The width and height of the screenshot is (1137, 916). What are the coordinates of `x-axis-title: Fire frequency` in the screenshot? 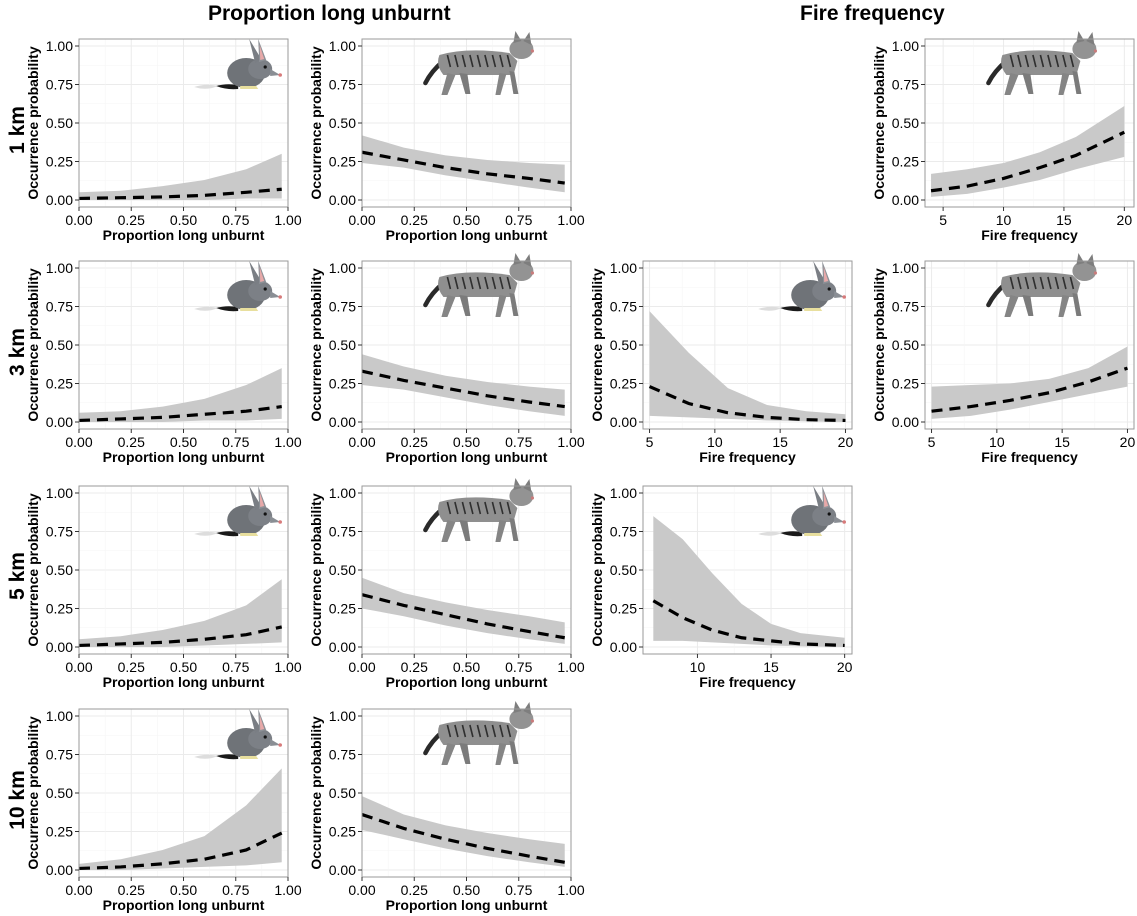 It's located at (747, 682).